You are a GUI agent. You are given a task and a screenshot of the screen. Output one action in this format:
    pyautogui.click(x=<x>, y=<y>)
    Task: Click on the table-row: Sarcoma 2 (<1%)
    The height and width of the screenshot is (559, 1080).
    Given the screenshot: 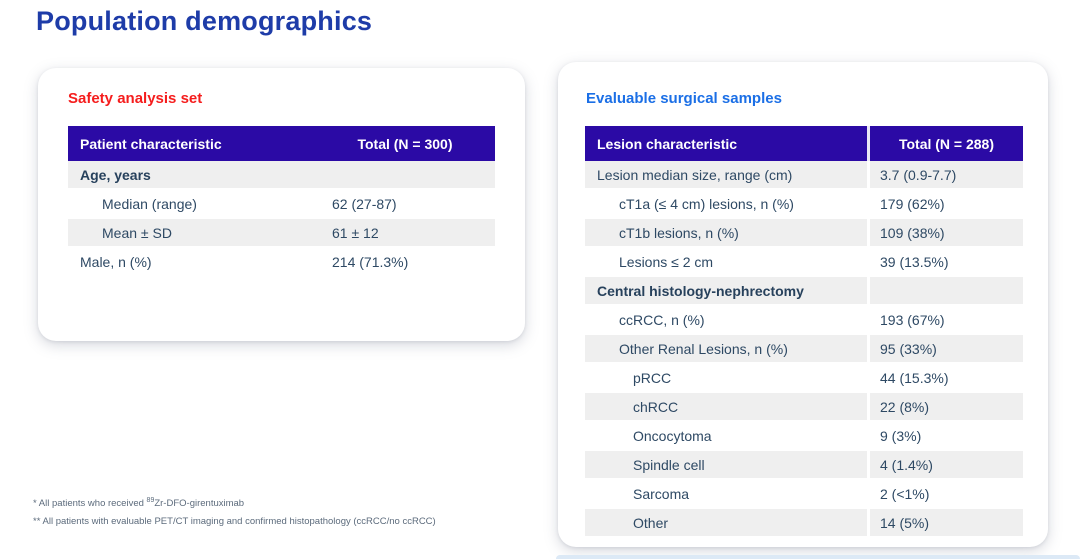 What is the action you would take?
    pyautogui.click(x=804, y=494)
    